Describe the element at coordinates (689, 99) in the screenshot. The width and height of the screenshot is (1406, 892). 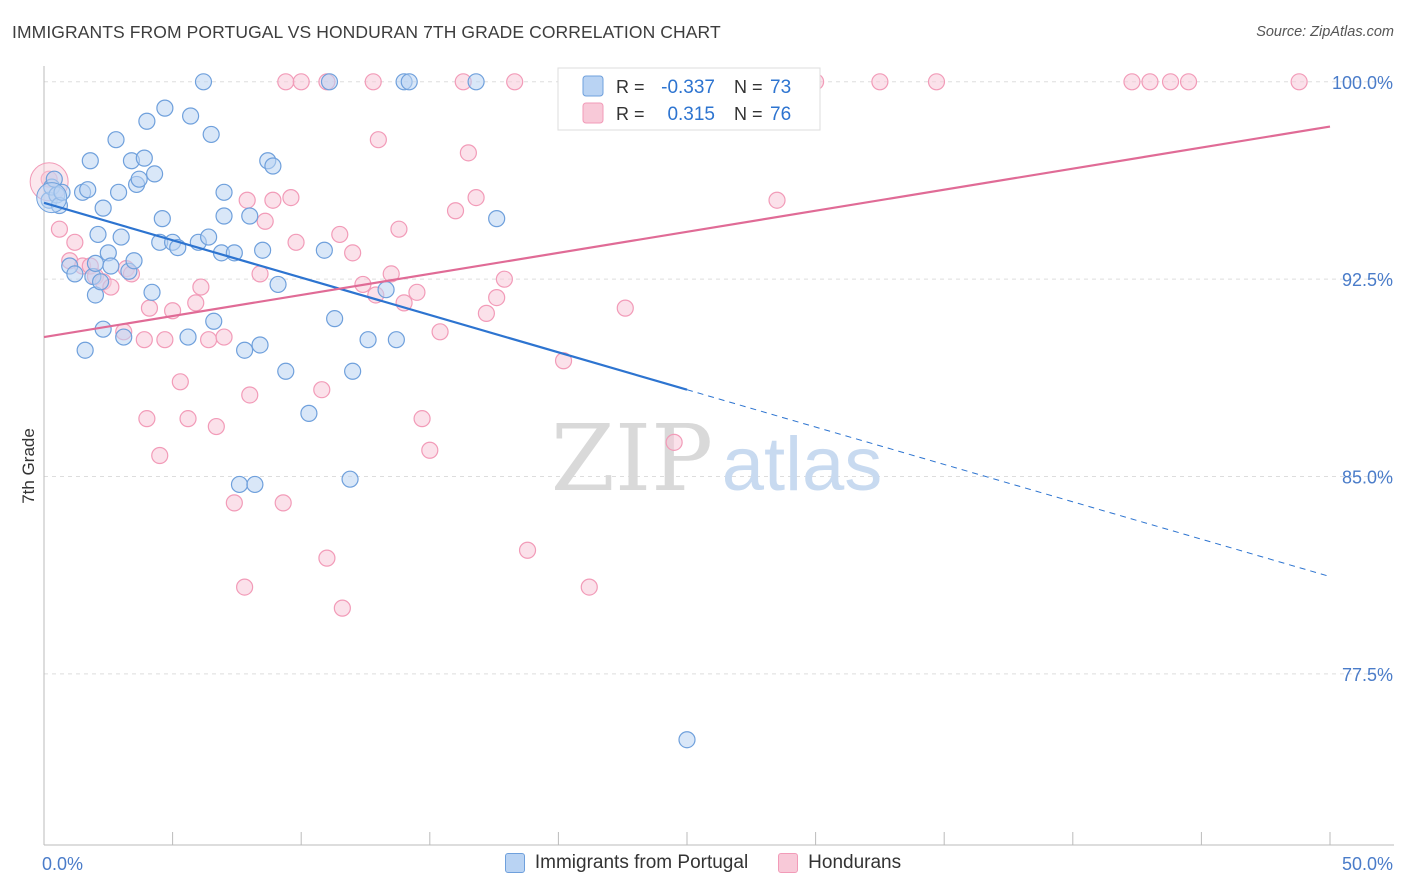
I see `correlation-legend: R = -0.337 N = 73 R = 0.315 N = 76` at that location.